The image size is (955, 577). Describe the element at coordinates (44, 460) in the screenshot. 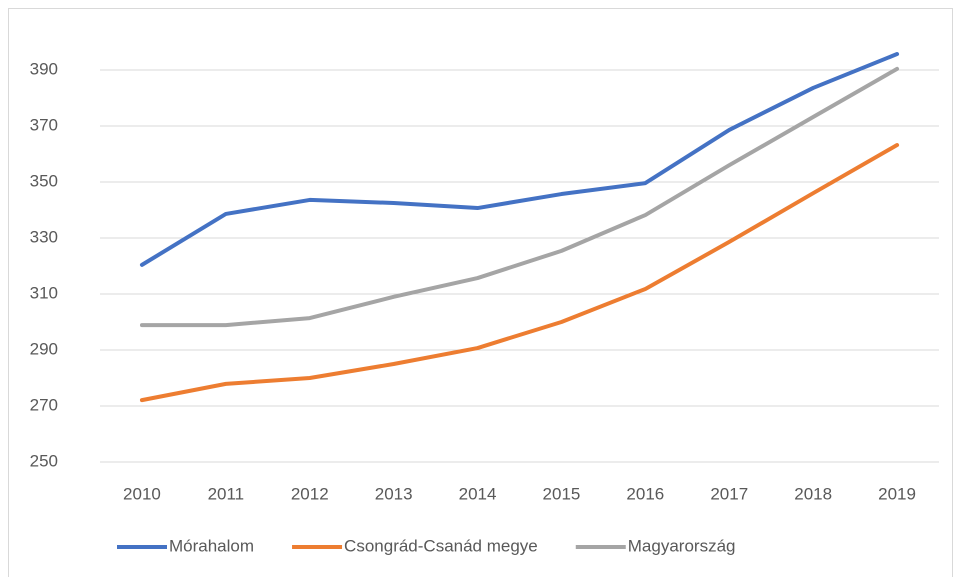

I see `y-tick-label: 250` at that location.